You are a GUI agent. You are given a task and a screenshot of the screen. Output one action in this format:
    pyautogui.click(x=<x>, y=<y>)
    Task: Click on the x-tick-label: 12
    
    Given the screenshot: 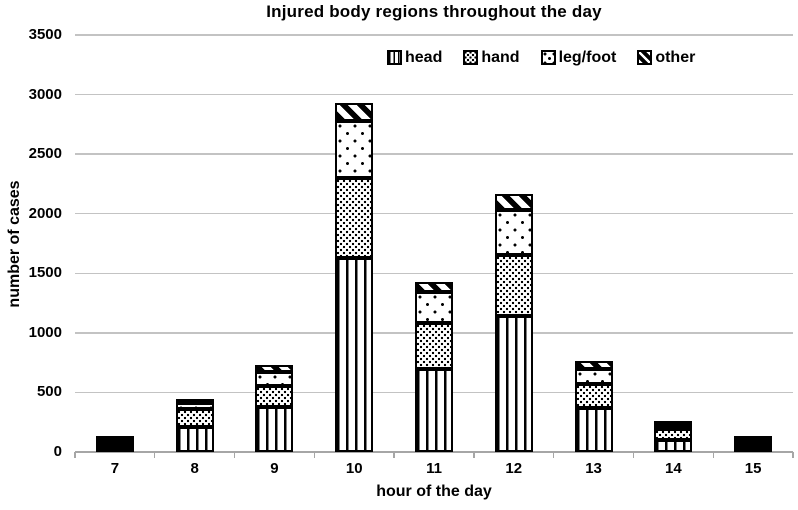 What is the action you would take?
    pyautogui.click(x=514, y=468)
    